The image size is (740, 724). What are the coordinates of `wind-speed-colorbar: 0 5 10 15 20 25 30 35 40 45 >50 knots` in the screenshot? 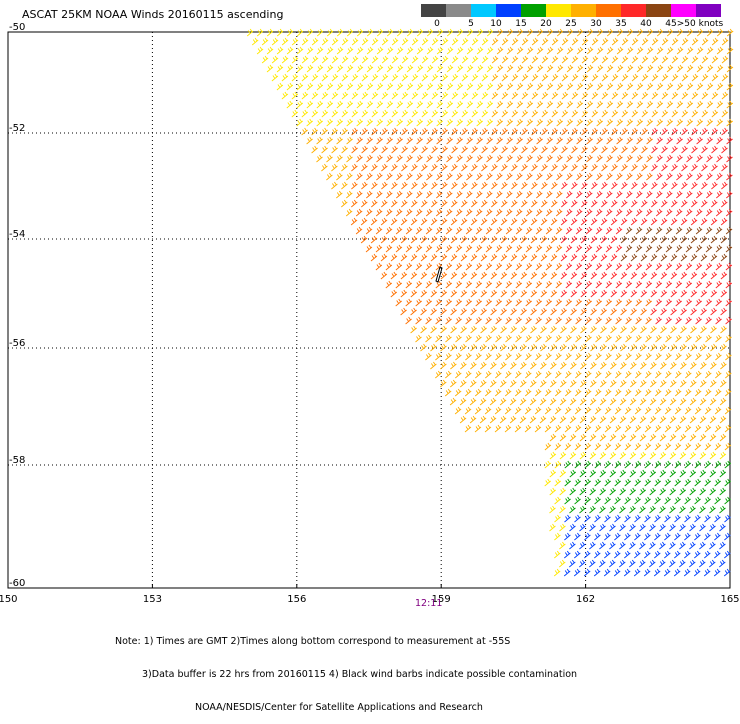 It's located at (572, 17).